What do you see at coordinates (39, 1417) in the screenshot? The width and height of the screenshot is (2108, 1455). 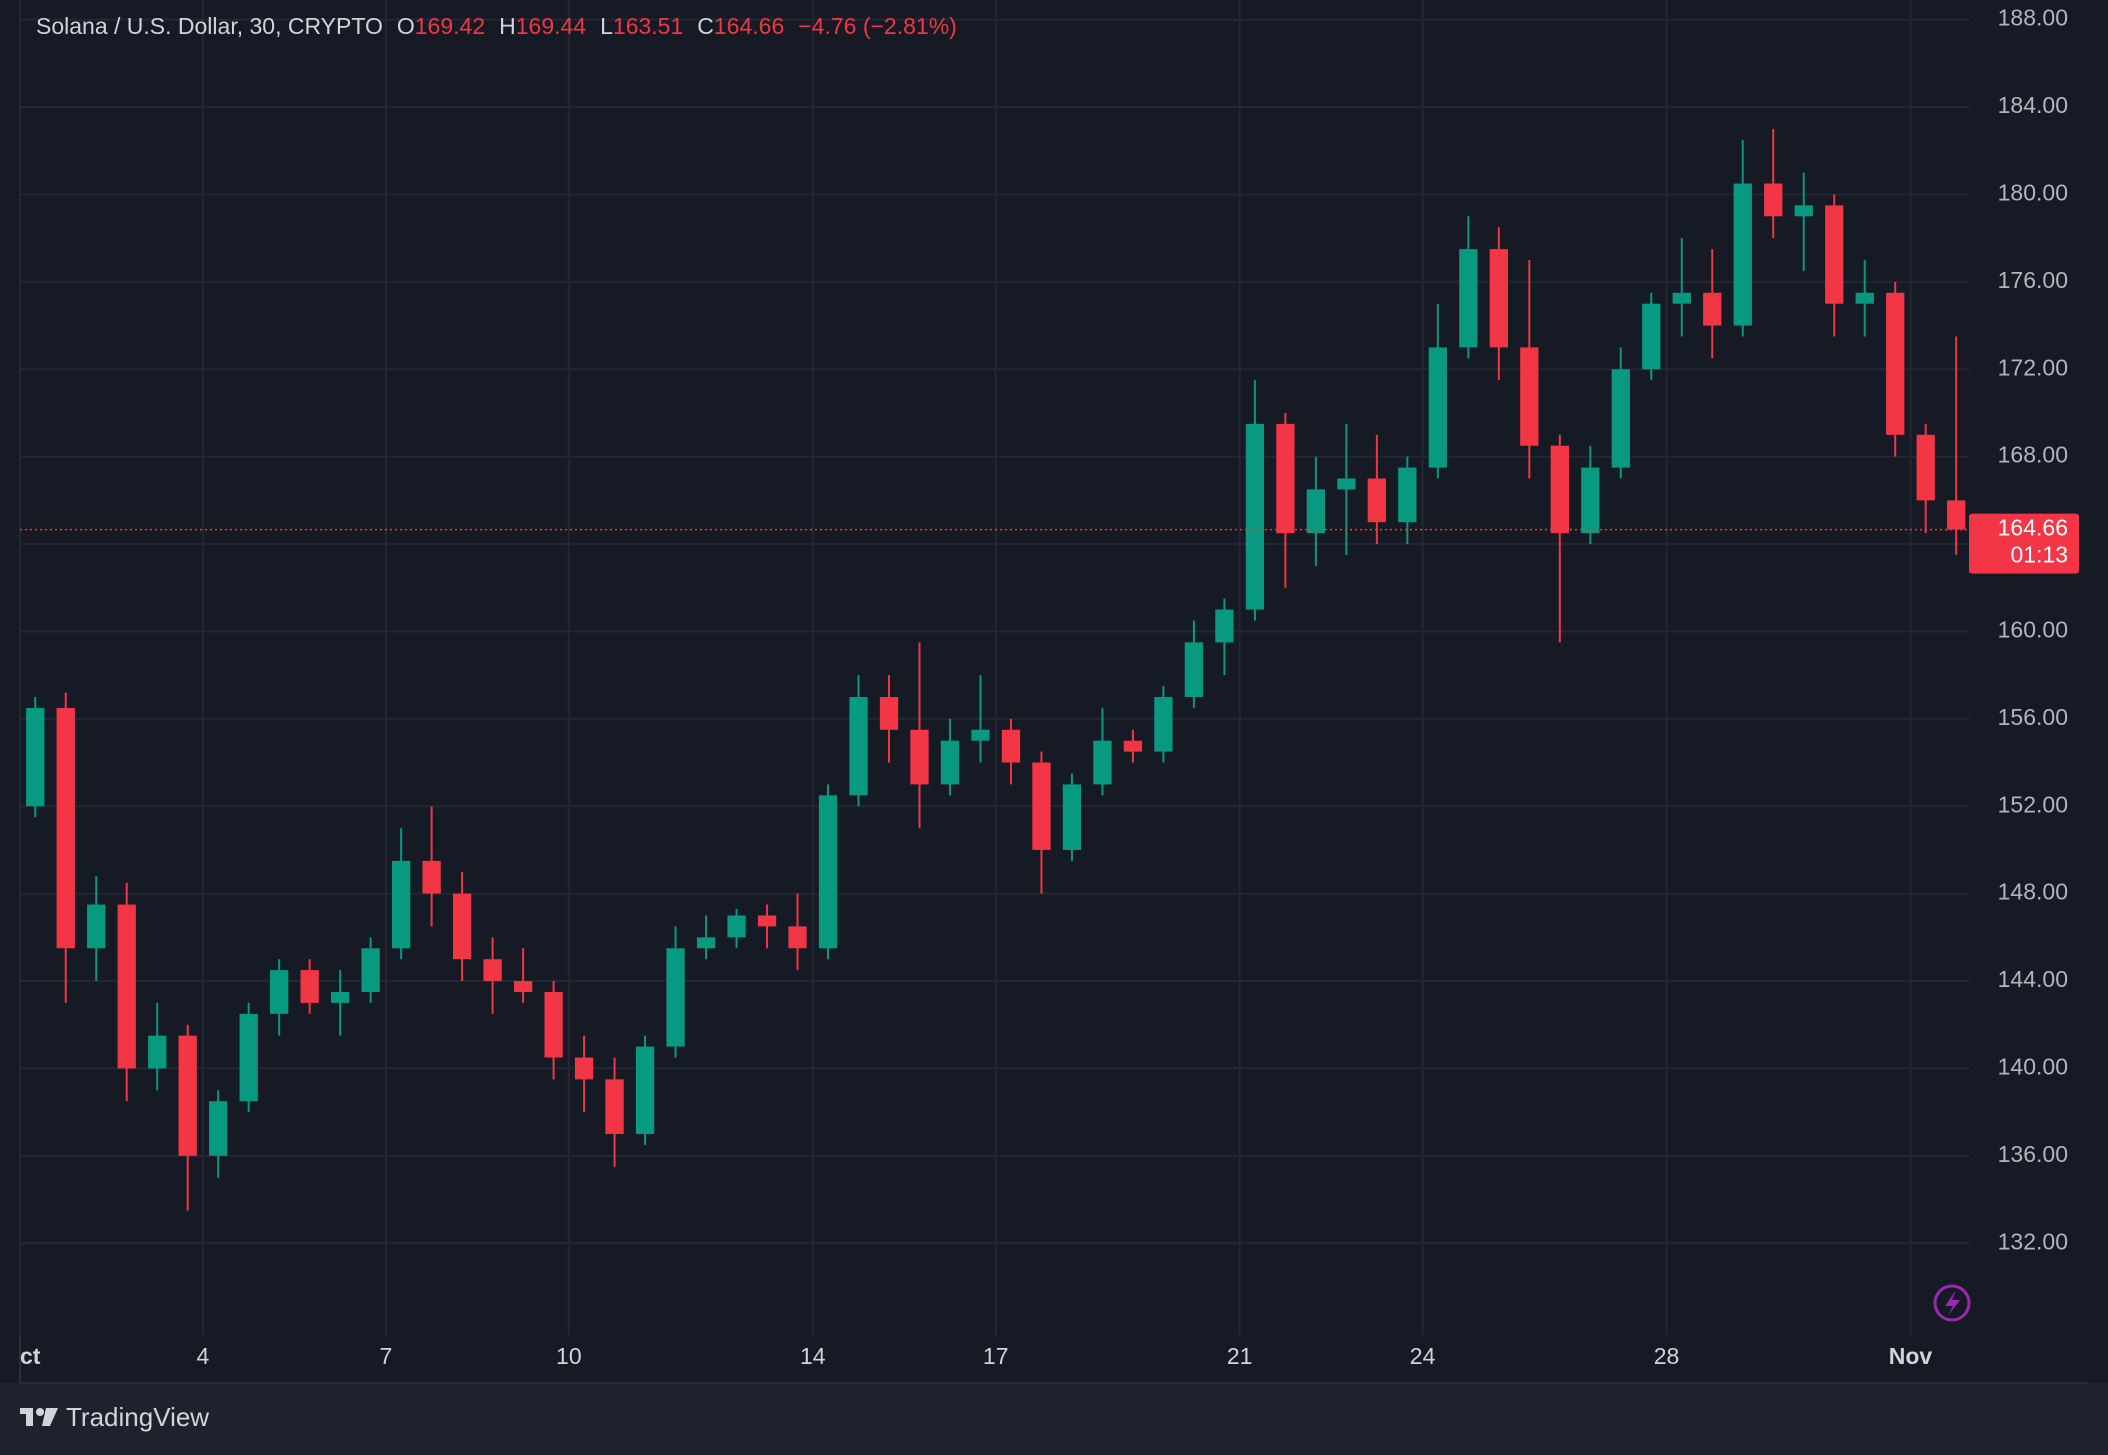 I see `brand-logo` at bounding box center [39, 1417].